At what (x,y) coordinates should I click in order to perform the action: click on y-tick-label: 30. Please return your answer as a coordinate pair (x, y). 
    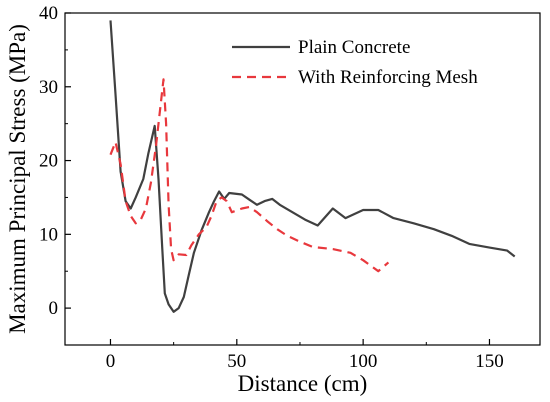
    Looking at the image, I should click on (48, 87).